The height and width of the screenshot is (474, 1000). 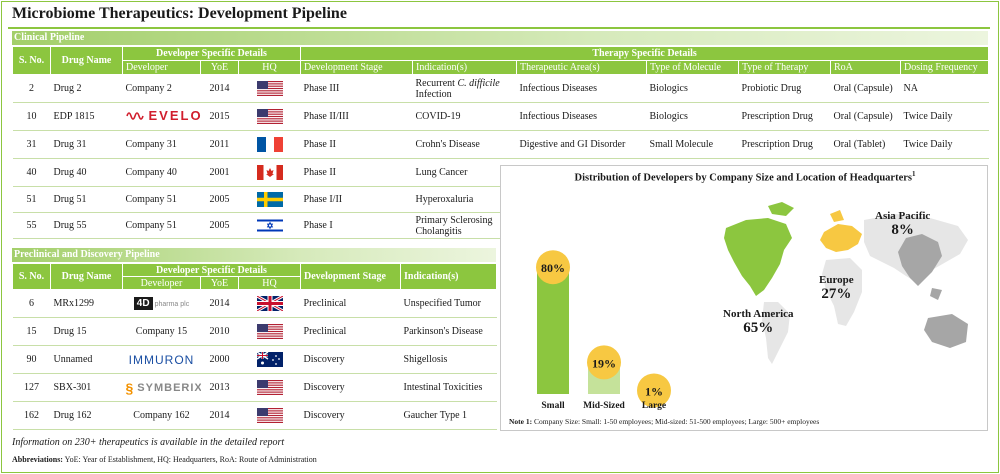 I want to click on cell-developer: Company 40, so click(x=161, y=172).